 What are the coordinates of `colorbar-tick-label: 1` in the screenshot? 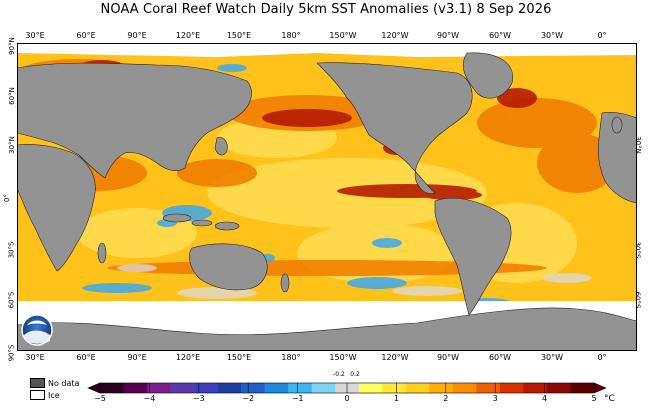 It's located at (396, 398).